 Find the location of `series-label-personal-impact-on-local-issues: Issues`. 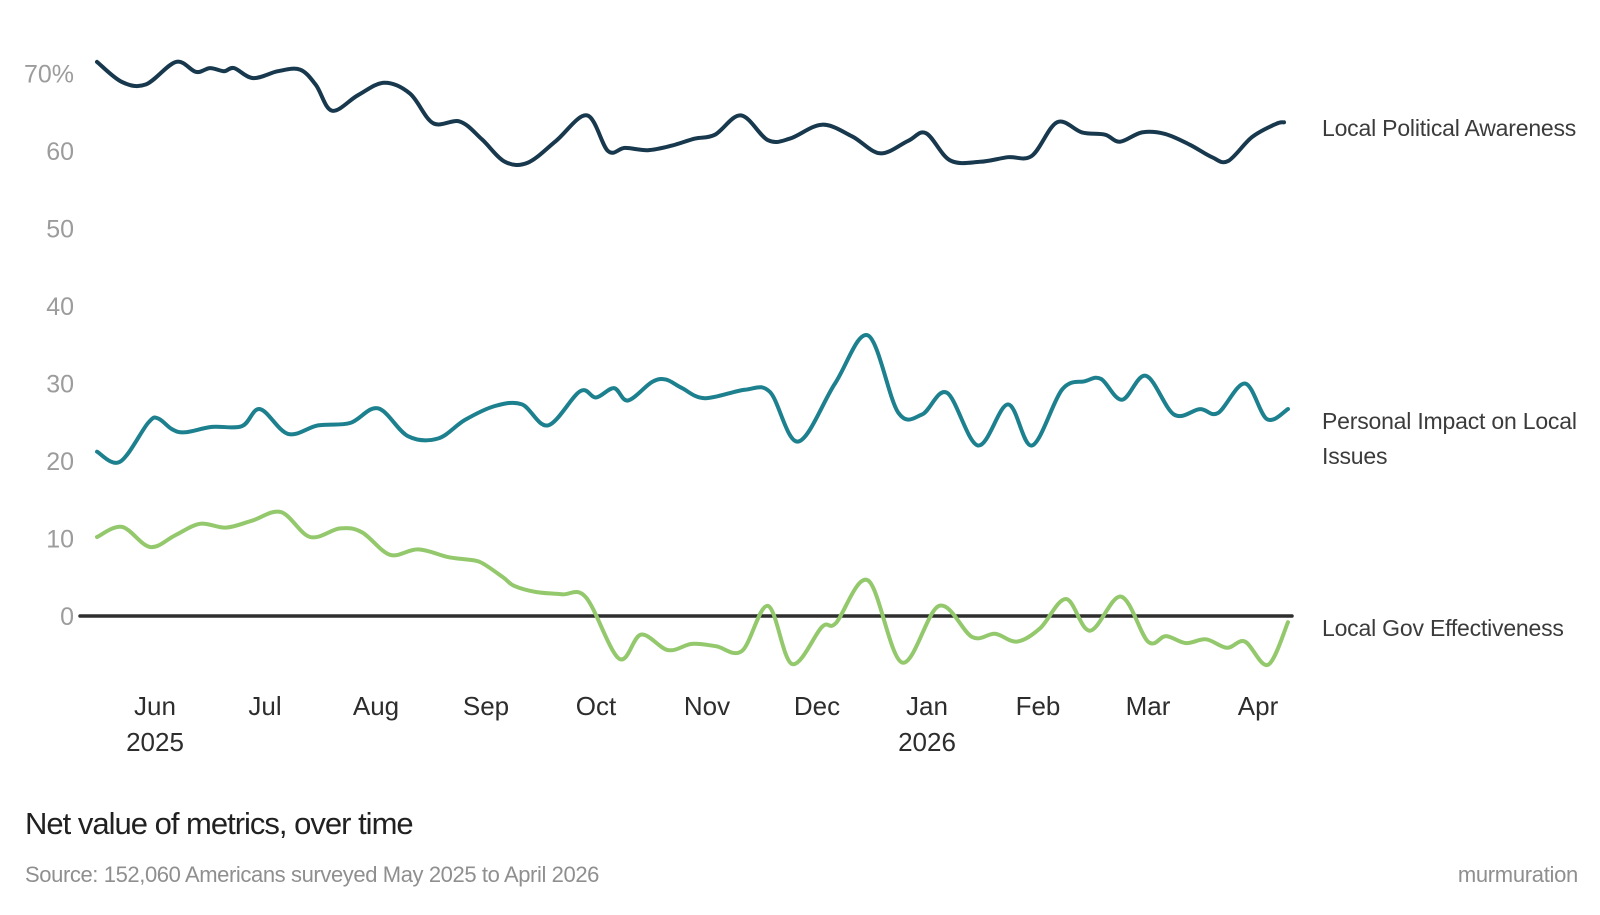

series-label-personal-impact-on-local-issues: Issues is located at coordinates (1354, 456).